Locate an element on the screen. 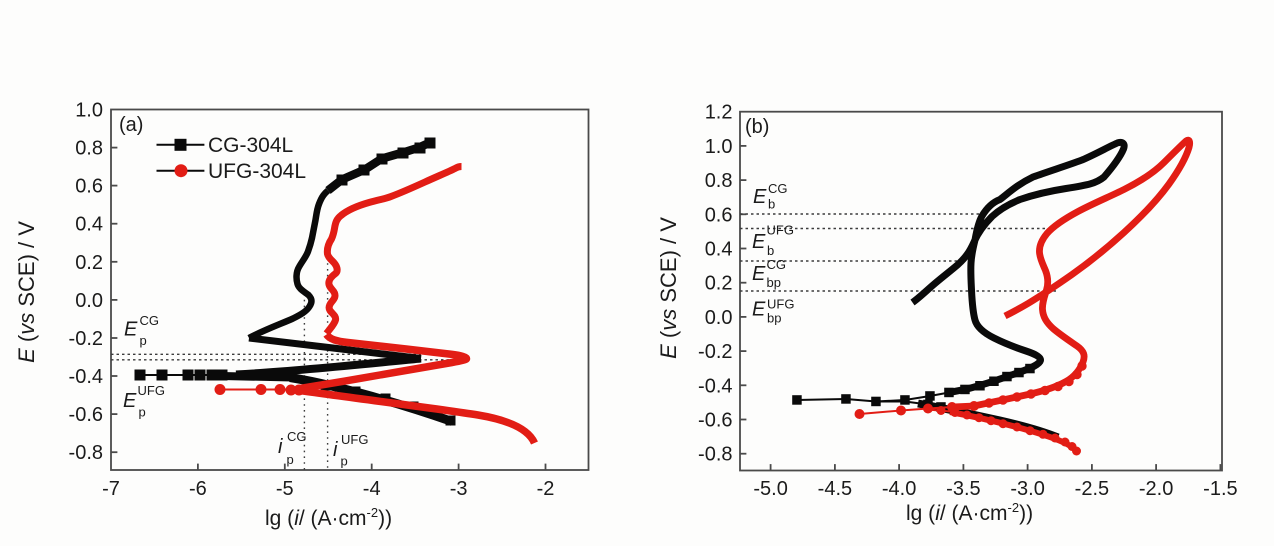 The height and width of the screenshot is (546, 1274). svg-text: (b) is located at coordinates (757, 127).